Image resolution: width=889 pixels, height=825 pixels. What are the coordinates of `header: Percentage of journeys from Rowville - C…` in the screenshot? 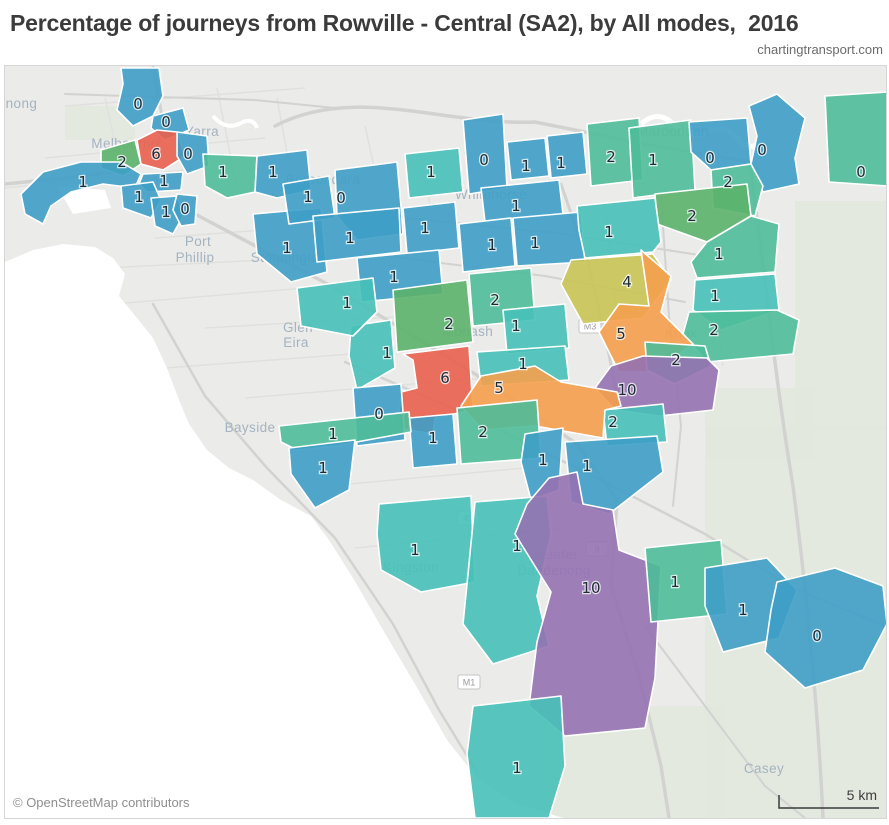 It's located at (444, 32).